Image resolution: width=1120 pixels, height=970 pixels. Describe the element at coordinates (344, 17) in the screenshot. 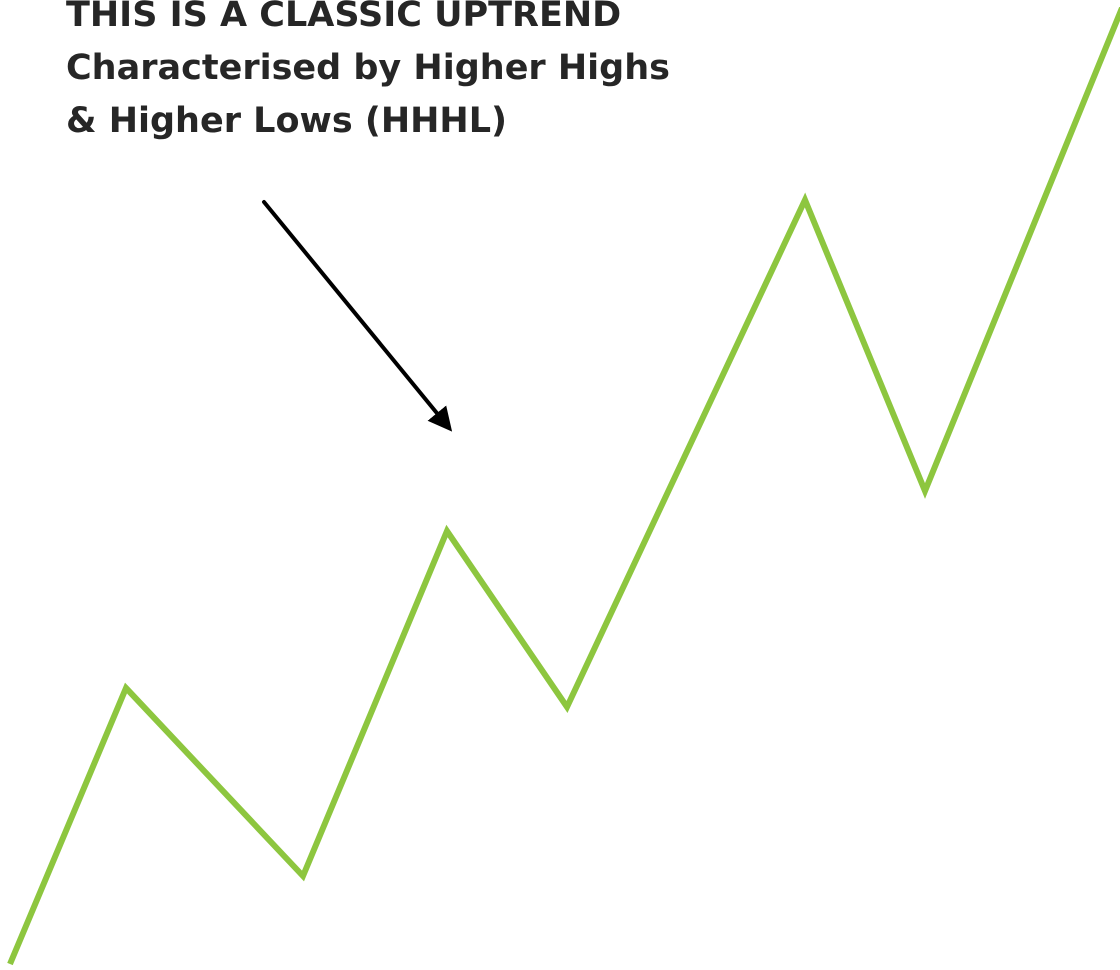

I see `caption-line-1: THIS IS A CLASSIC UPTREND` at that location.